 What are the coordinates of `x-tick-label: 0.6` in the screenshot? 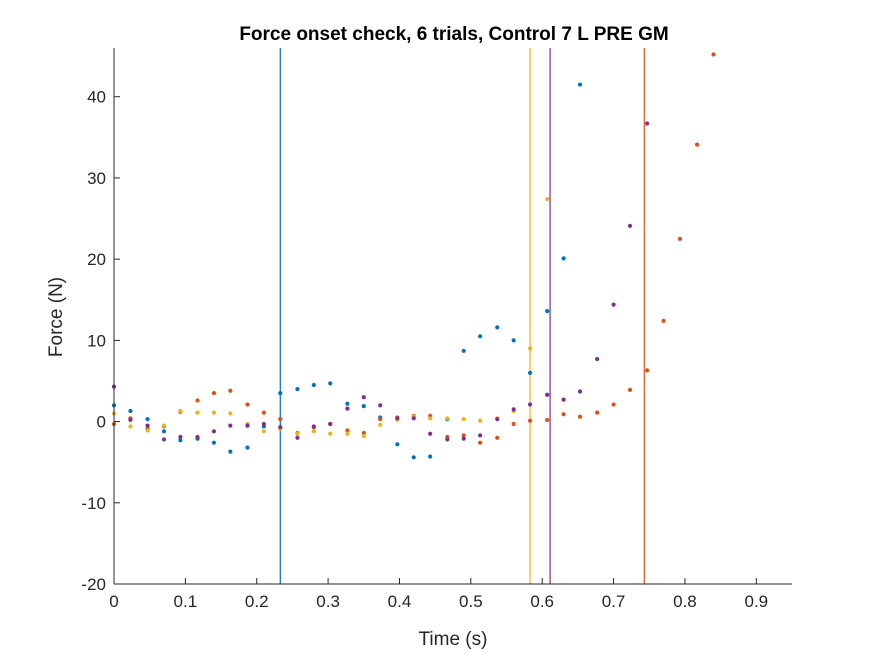 It's located at (542, 601).